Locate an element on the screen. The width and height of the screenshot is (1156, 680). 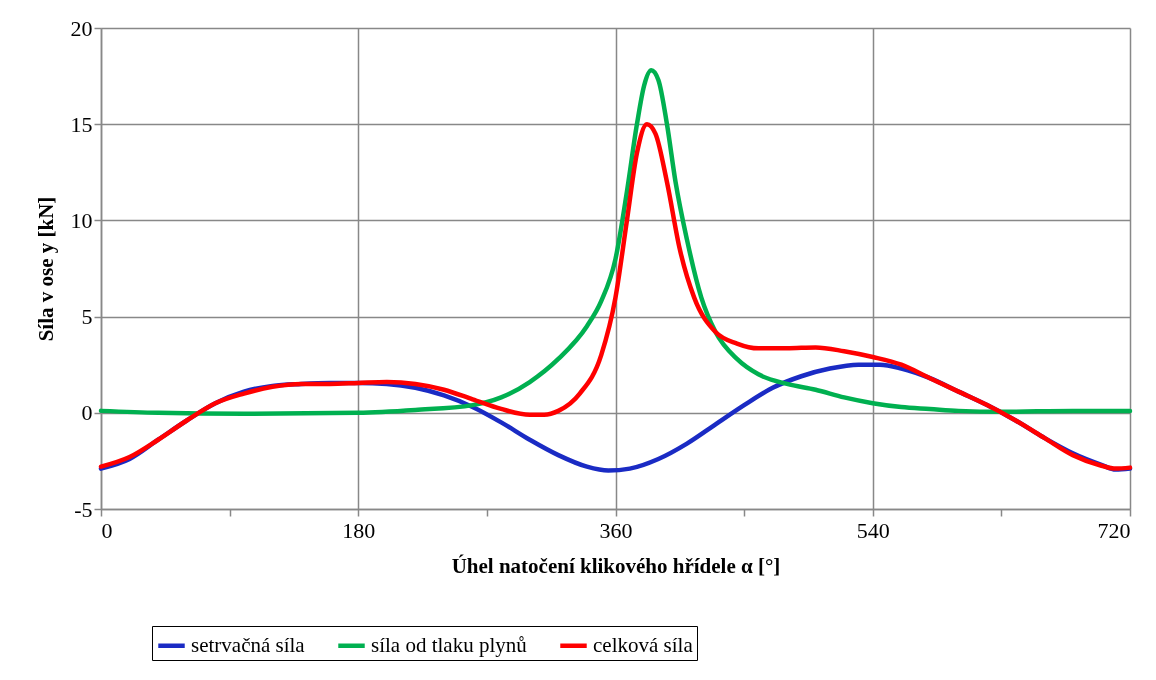
y-tick-label: 5 is located at coordinates (87, 317).